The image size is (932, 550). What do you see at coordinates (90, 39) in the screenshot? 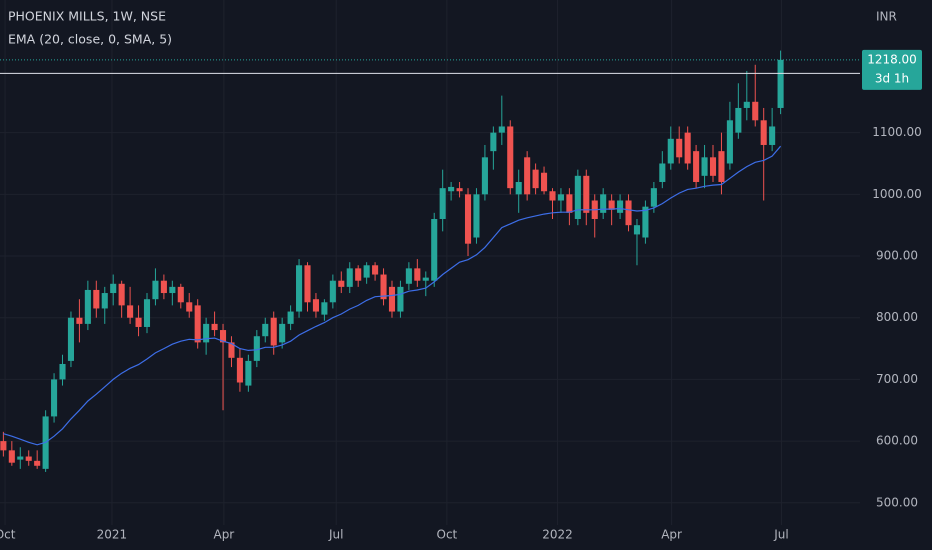
I see `indicator-label: EMA (20, close, 0, SMA, 5)` at bounding box center [90, 39].